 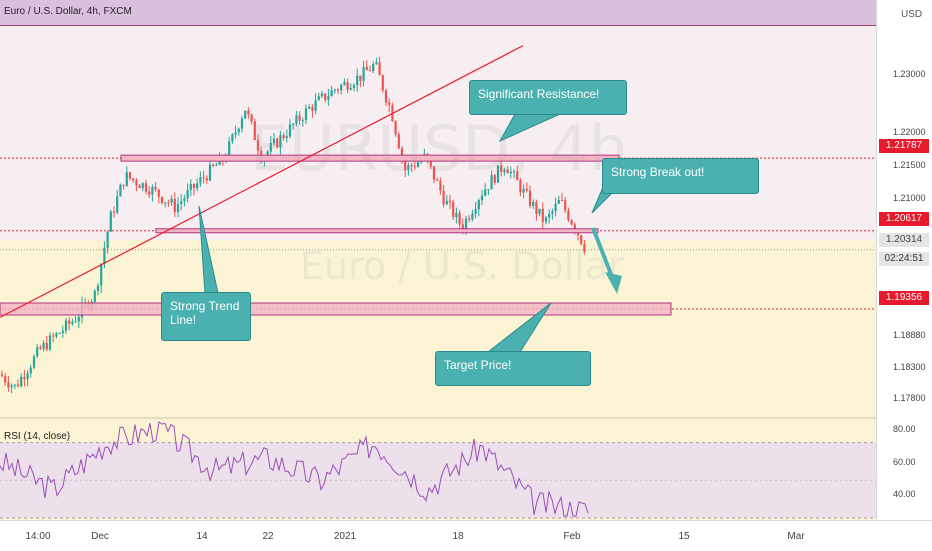 What do you see at coordinates (796, 536) in the screenshot?
I see `time-tick: Mar` at bounding box center [796, 536].